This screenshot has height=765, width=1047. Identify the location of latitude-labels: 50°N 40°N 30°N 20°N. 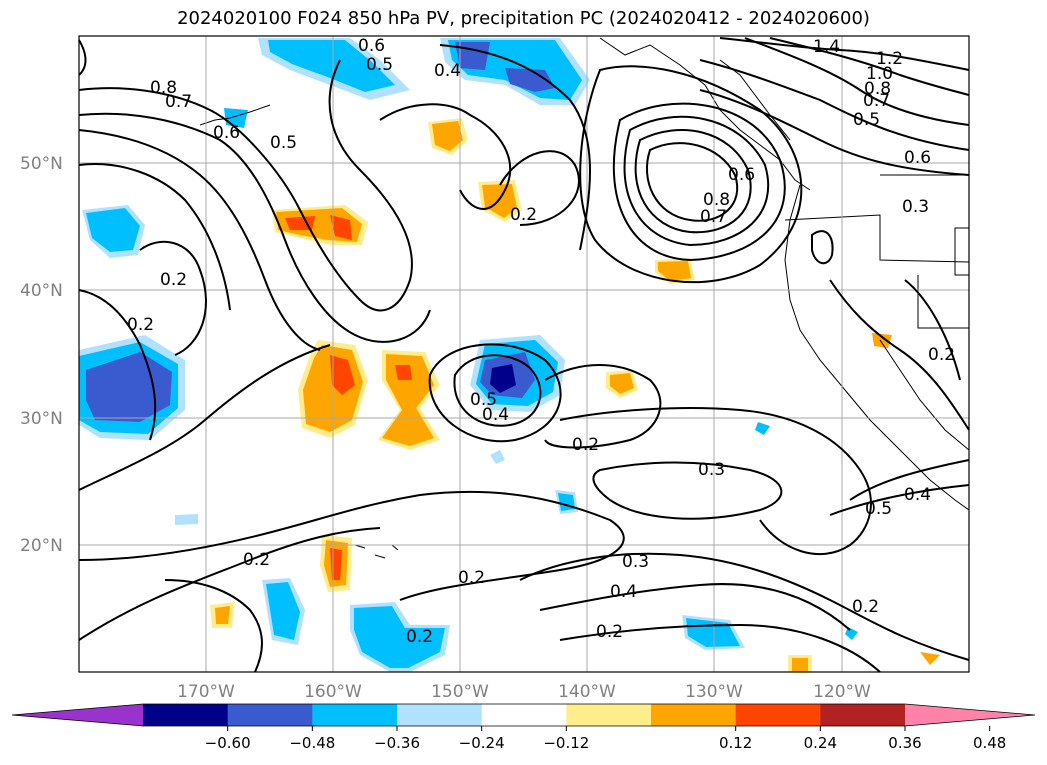
(41, 355).